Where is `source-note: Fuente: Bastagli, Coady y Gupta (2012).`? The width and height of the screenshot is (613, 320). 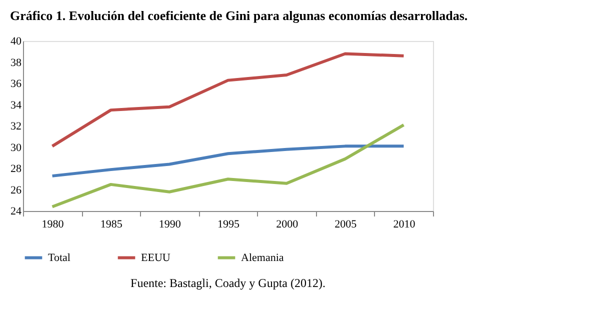
source-note: Fuente: Bastagli, Coady y Gupta (2012). is located at coordinates (228, 283).